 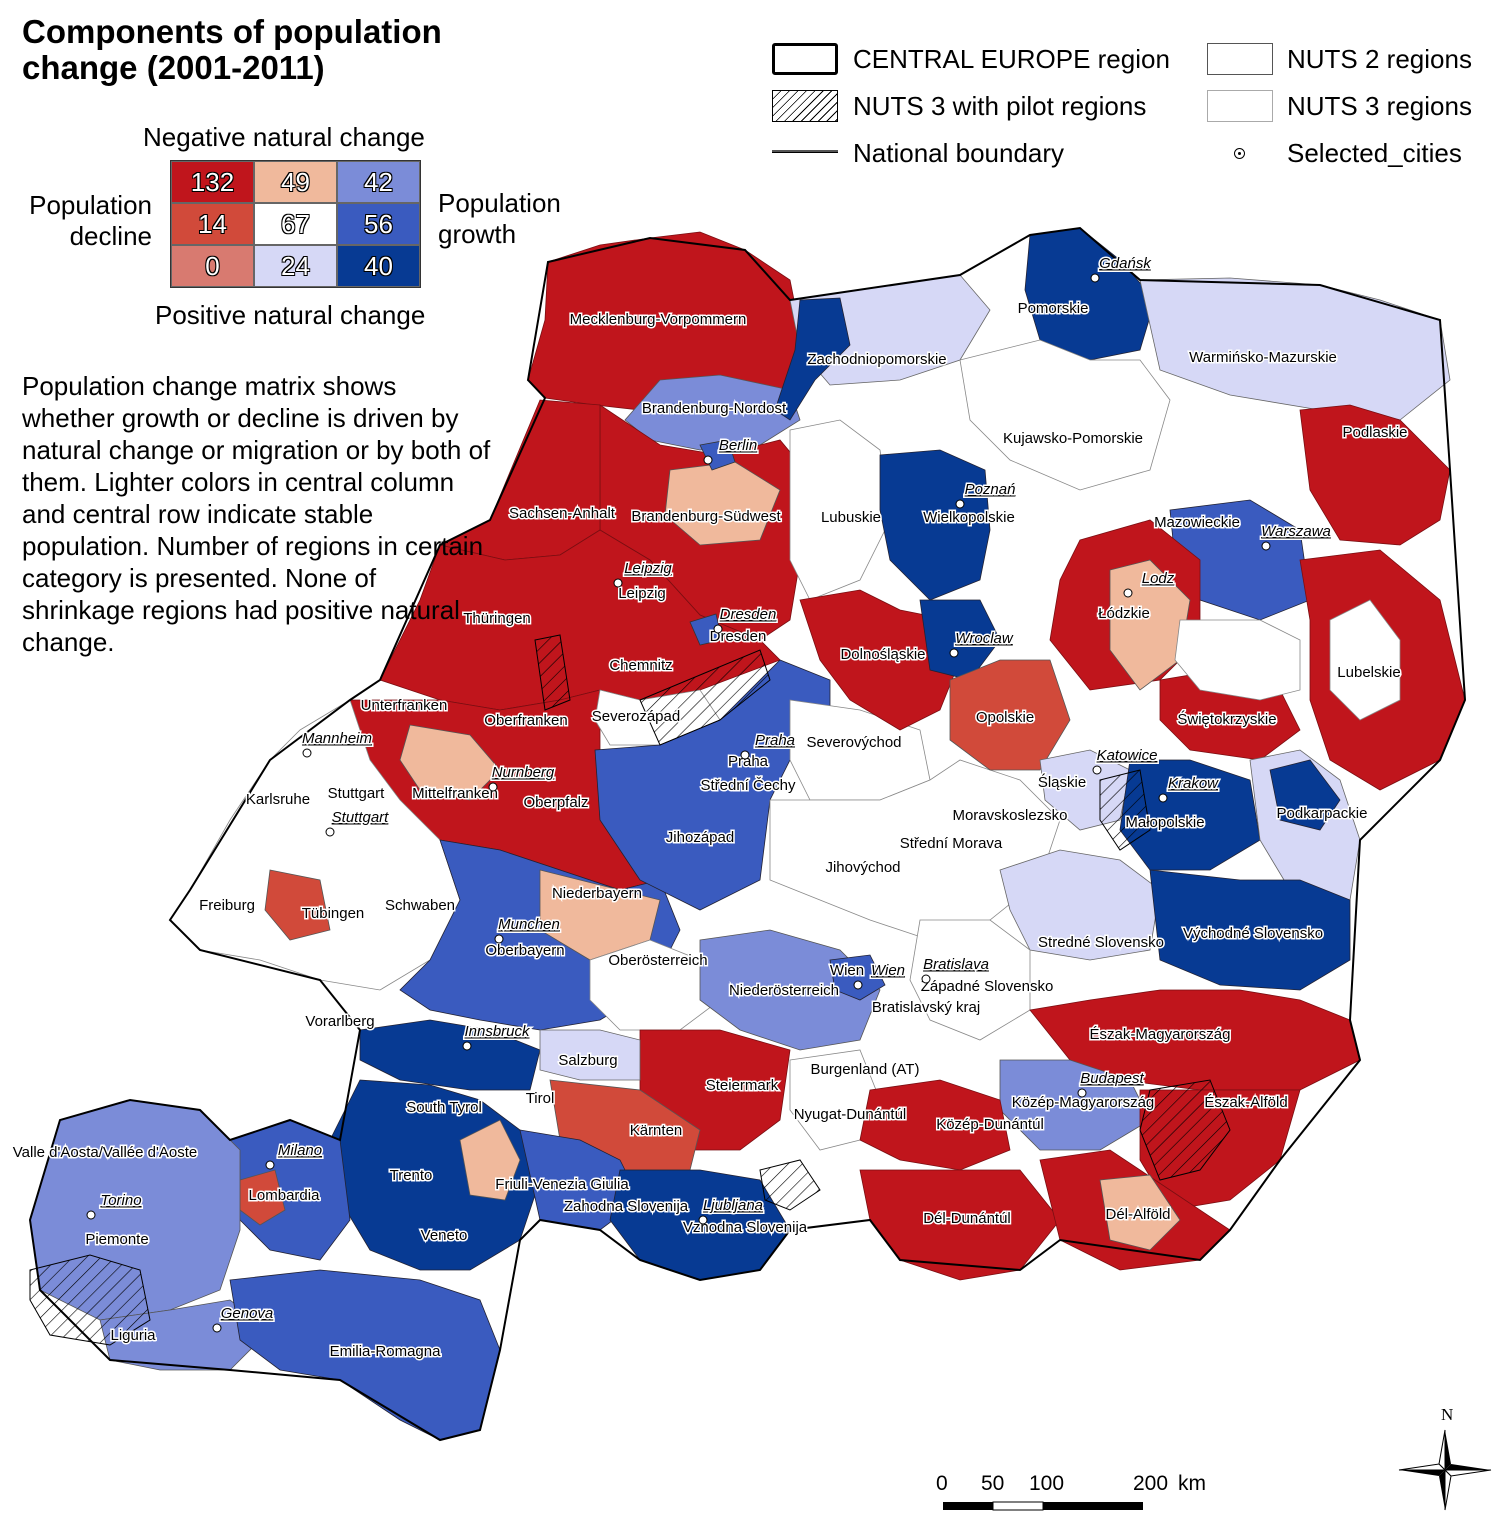 I want to click on region-shape-wroclaw, so click(x=960, y=640).